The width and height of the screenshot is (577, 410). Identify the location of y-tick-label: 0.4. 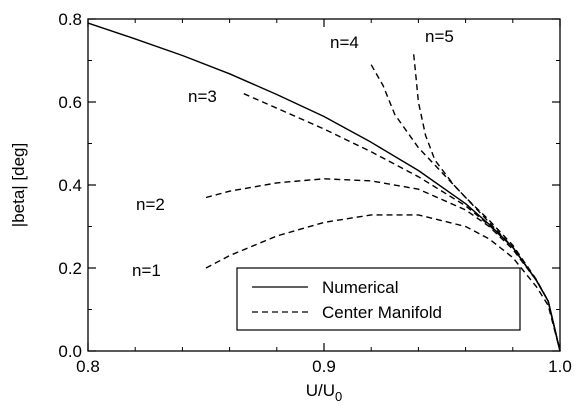
(70, 185).